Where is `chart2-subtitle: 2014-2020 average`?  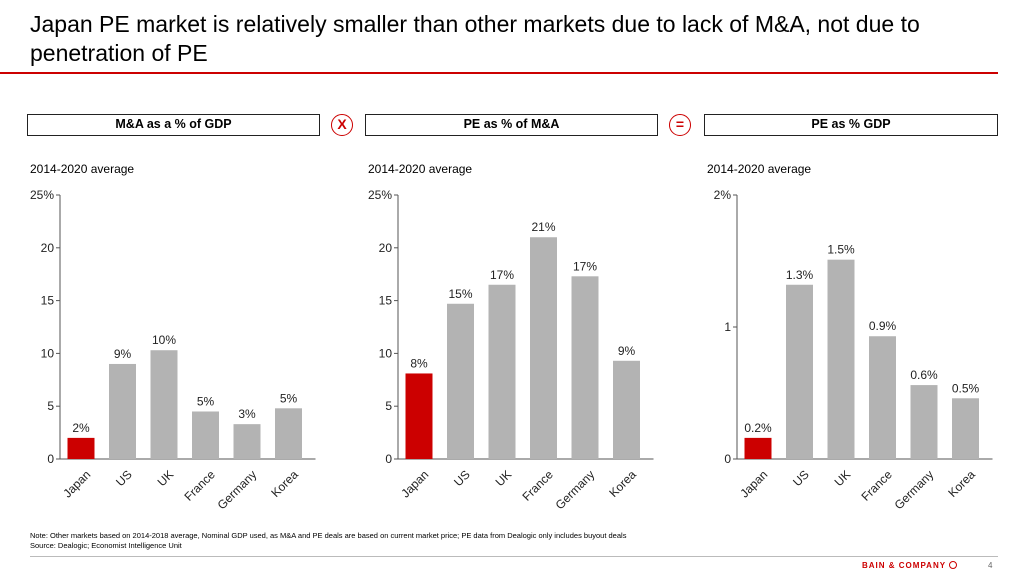 chart2-subtitle: 2014-2020 average is located at coordinates (420, 169).